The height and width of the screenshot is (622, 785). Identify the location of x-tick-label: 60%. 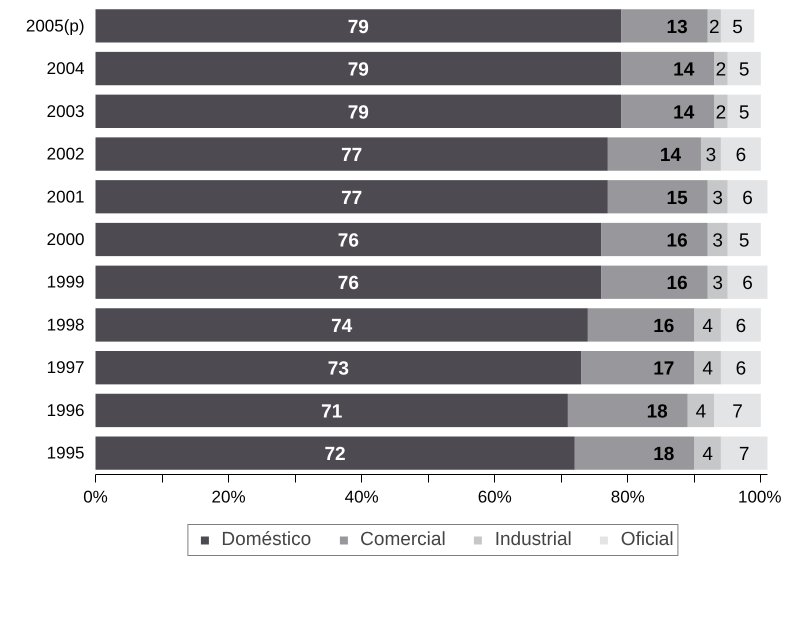
(495, 497).